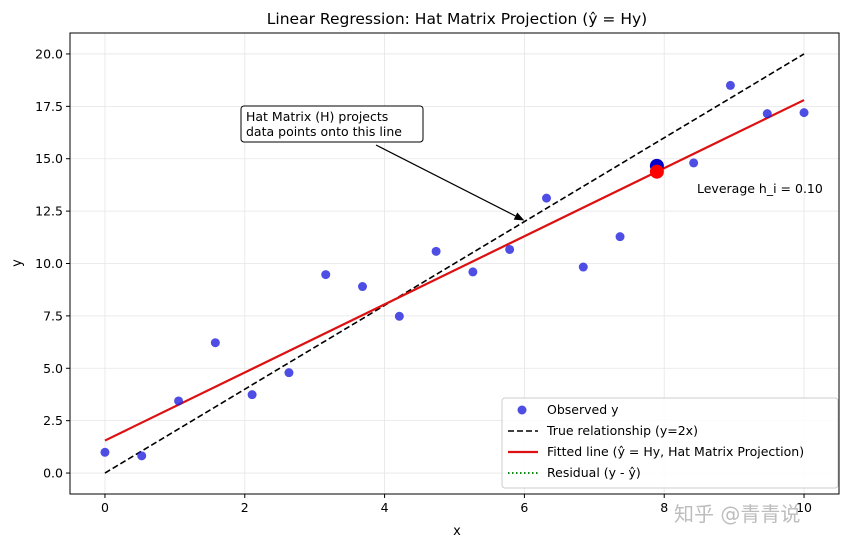 This screenshot has height=547, width=855. Describe the element at coordinates (49, 53) in the screenshot. I see `y-tick-label: 20.0` at that location.